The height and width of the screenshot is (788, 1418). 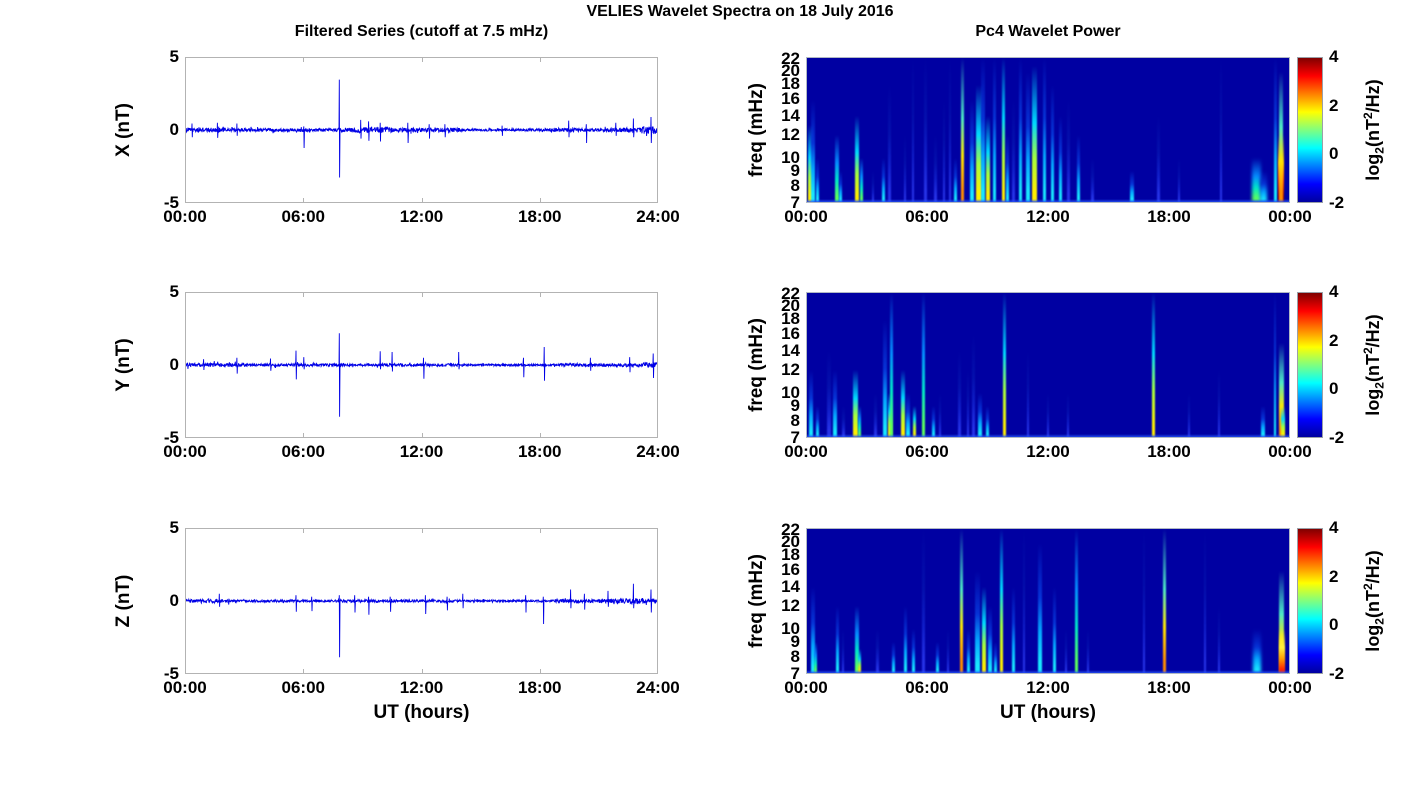 I want to click on freq-tick-label: 14, so click(x=790, y=586).